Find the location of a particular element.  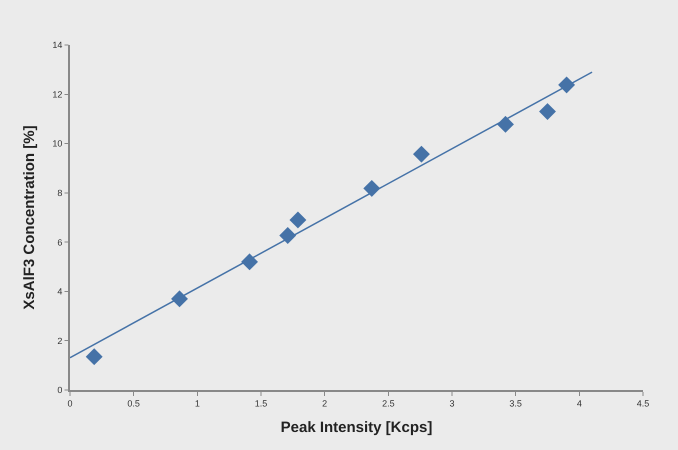

x-tick-label: 4.5 is located at coordinates (643, 403).